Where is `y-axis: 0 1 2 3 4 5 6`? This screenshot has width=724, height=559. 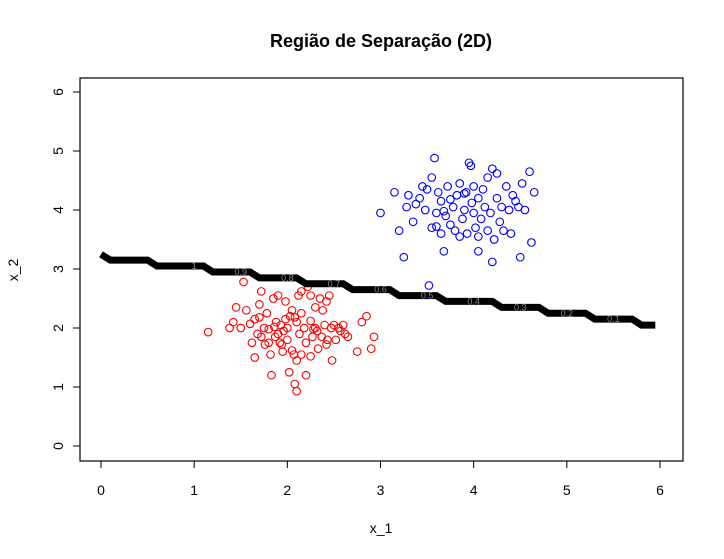 y-axis: 0 1 2 3 4 5 6 is located at coordinates (65, 269).